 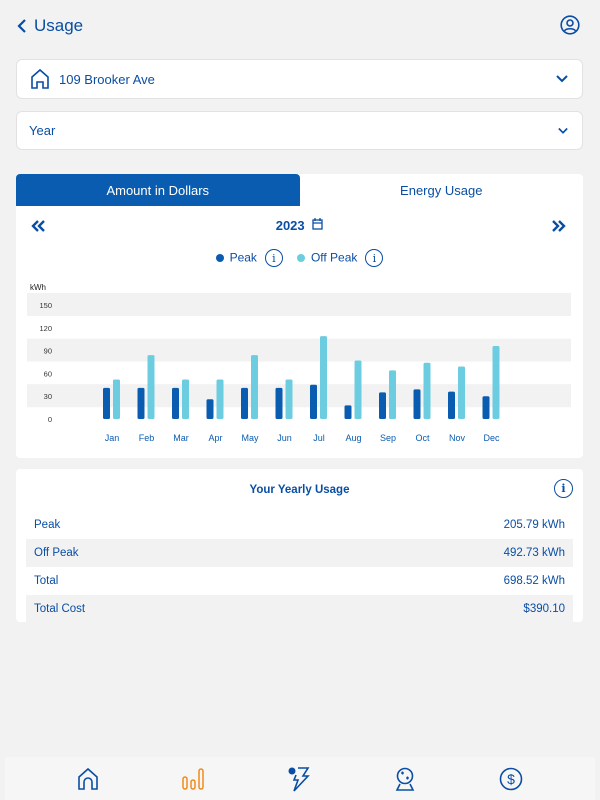 What do you see at coordinates (38, 226) in the screenshot?
I see `previous-year-icon` at bounding box center [38, 226].